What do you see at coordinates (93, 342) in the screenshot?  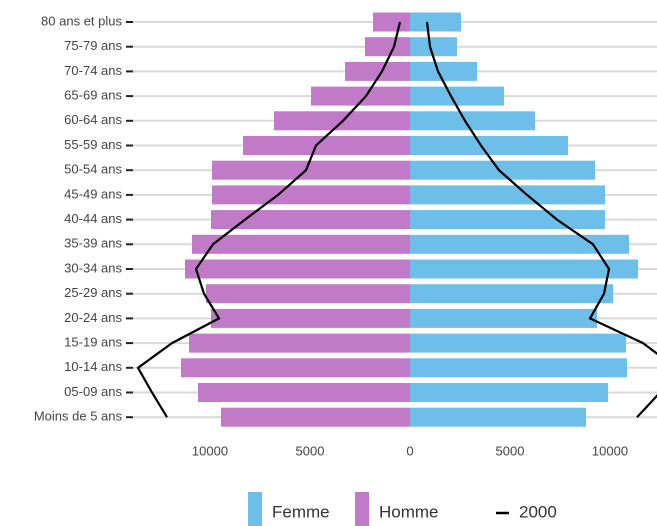 I see `y-tick-label: 15-19 ans` at bounding box center [93, 342].